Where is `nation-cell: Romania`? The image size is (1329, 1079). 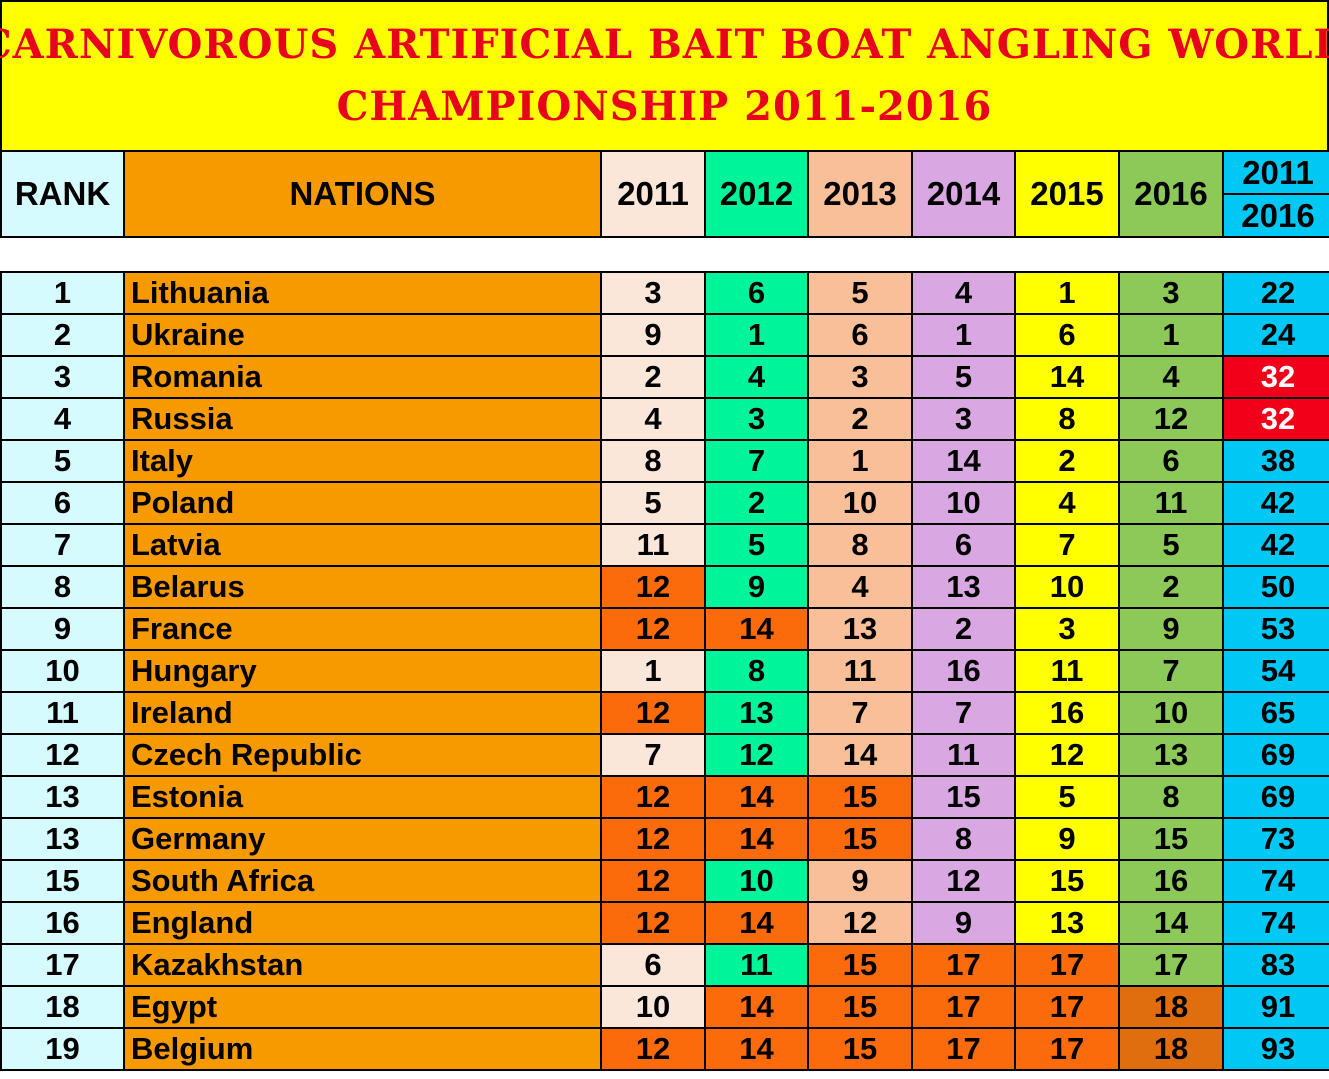 nation-cell: Romania is located at coordinates (362, 377).